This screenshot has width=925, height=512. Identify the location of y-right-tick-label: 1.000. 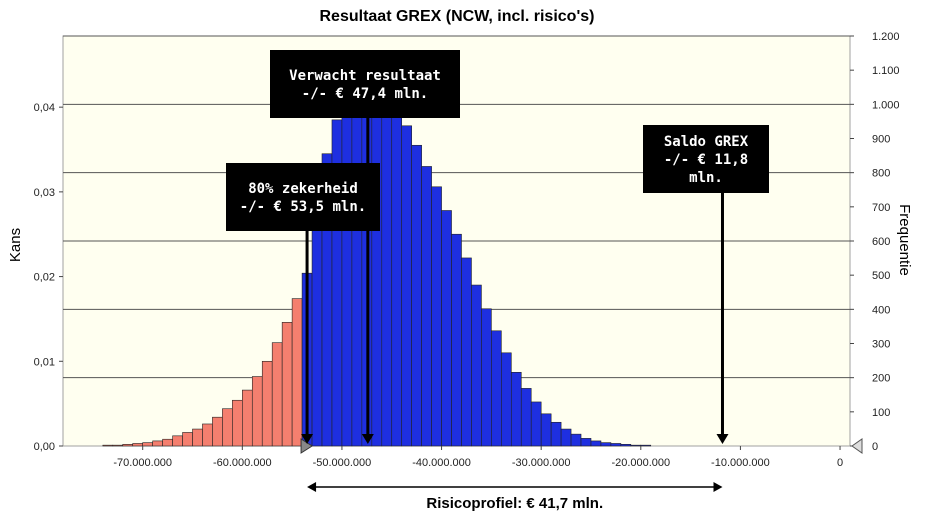
(886, 105).